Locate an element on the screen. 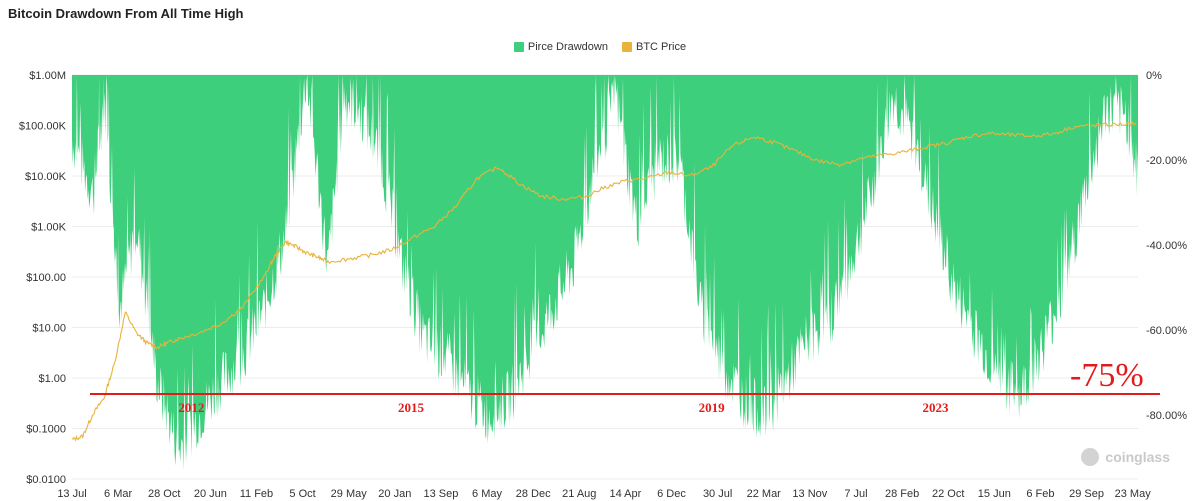 This screenshot has width=1200, height=501. x-tick-label: 21 Aug is located at coordinates (579, 494).